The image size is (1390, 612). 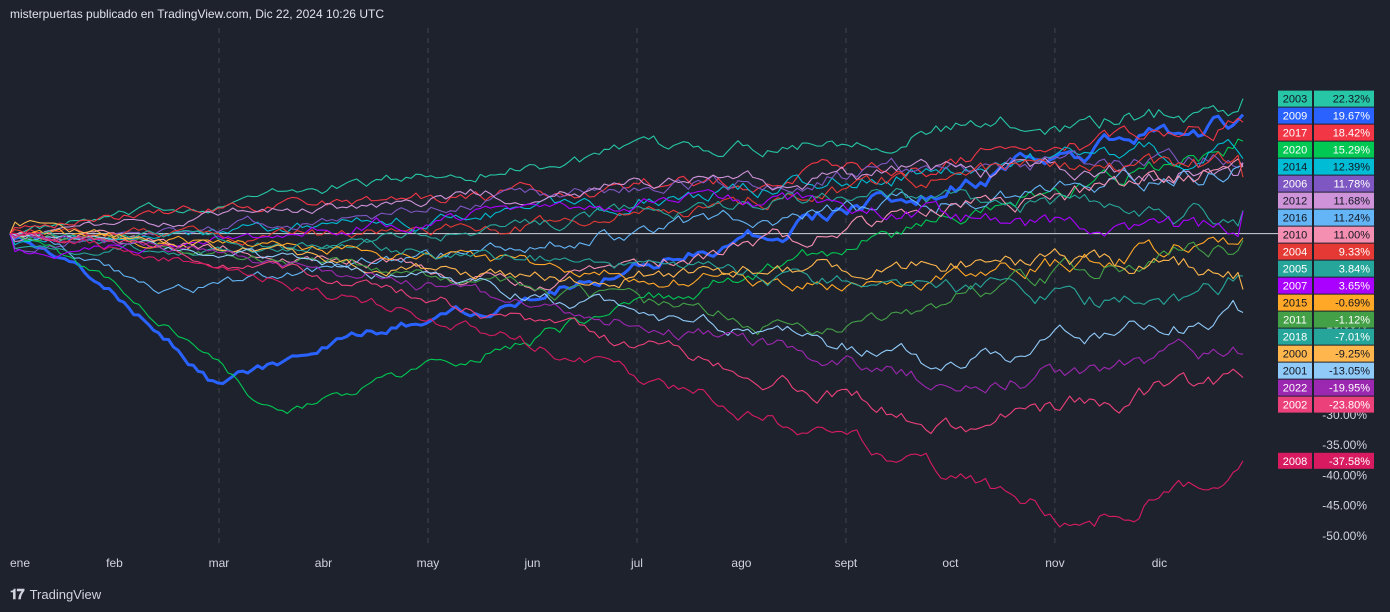 What do you see at coordinates (1344, 506) in the screenshot?
I see `y-tick-label: -45.00%` at bounding box center [1344, 506].